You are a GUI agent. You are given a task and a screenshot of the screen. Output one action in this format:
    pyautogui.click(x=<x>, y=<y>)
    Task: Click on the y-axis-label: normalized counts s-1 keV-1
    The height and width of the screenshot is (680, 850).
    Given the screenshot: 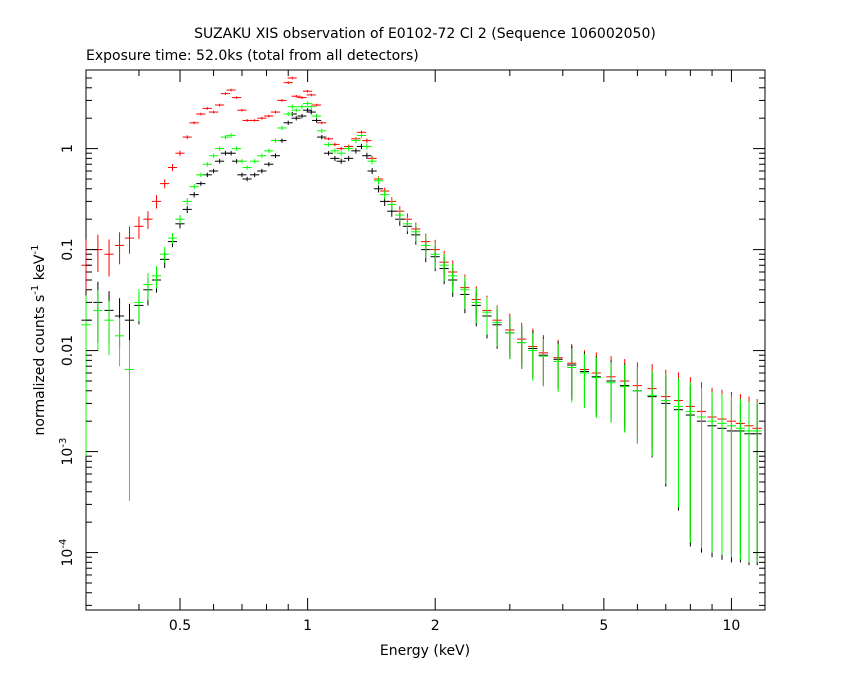 What is the action you would take?
    pyautogui.click(x=39, y=340)
    